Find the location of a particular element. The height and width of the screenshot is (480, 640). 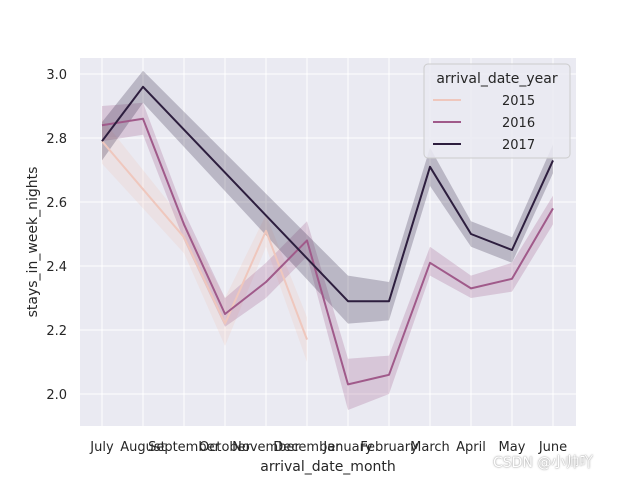

x-tick-label: June is located at coordinates (552, 447).